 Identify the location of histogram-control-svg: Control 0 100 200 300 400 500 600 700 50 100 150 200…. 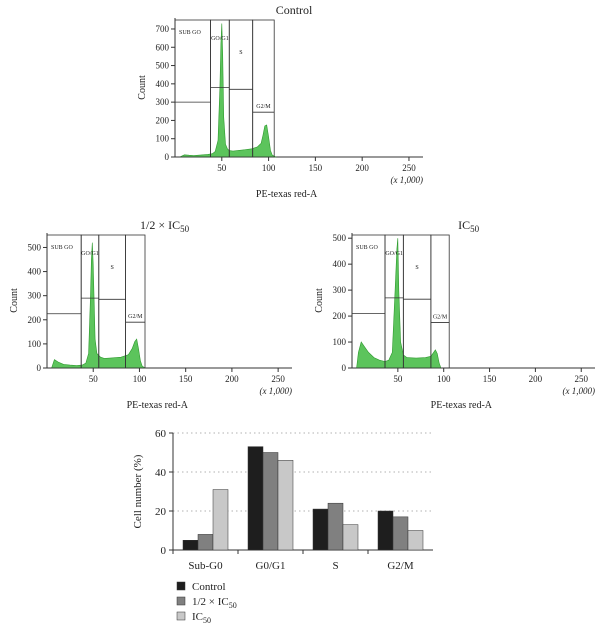
(280, 101).